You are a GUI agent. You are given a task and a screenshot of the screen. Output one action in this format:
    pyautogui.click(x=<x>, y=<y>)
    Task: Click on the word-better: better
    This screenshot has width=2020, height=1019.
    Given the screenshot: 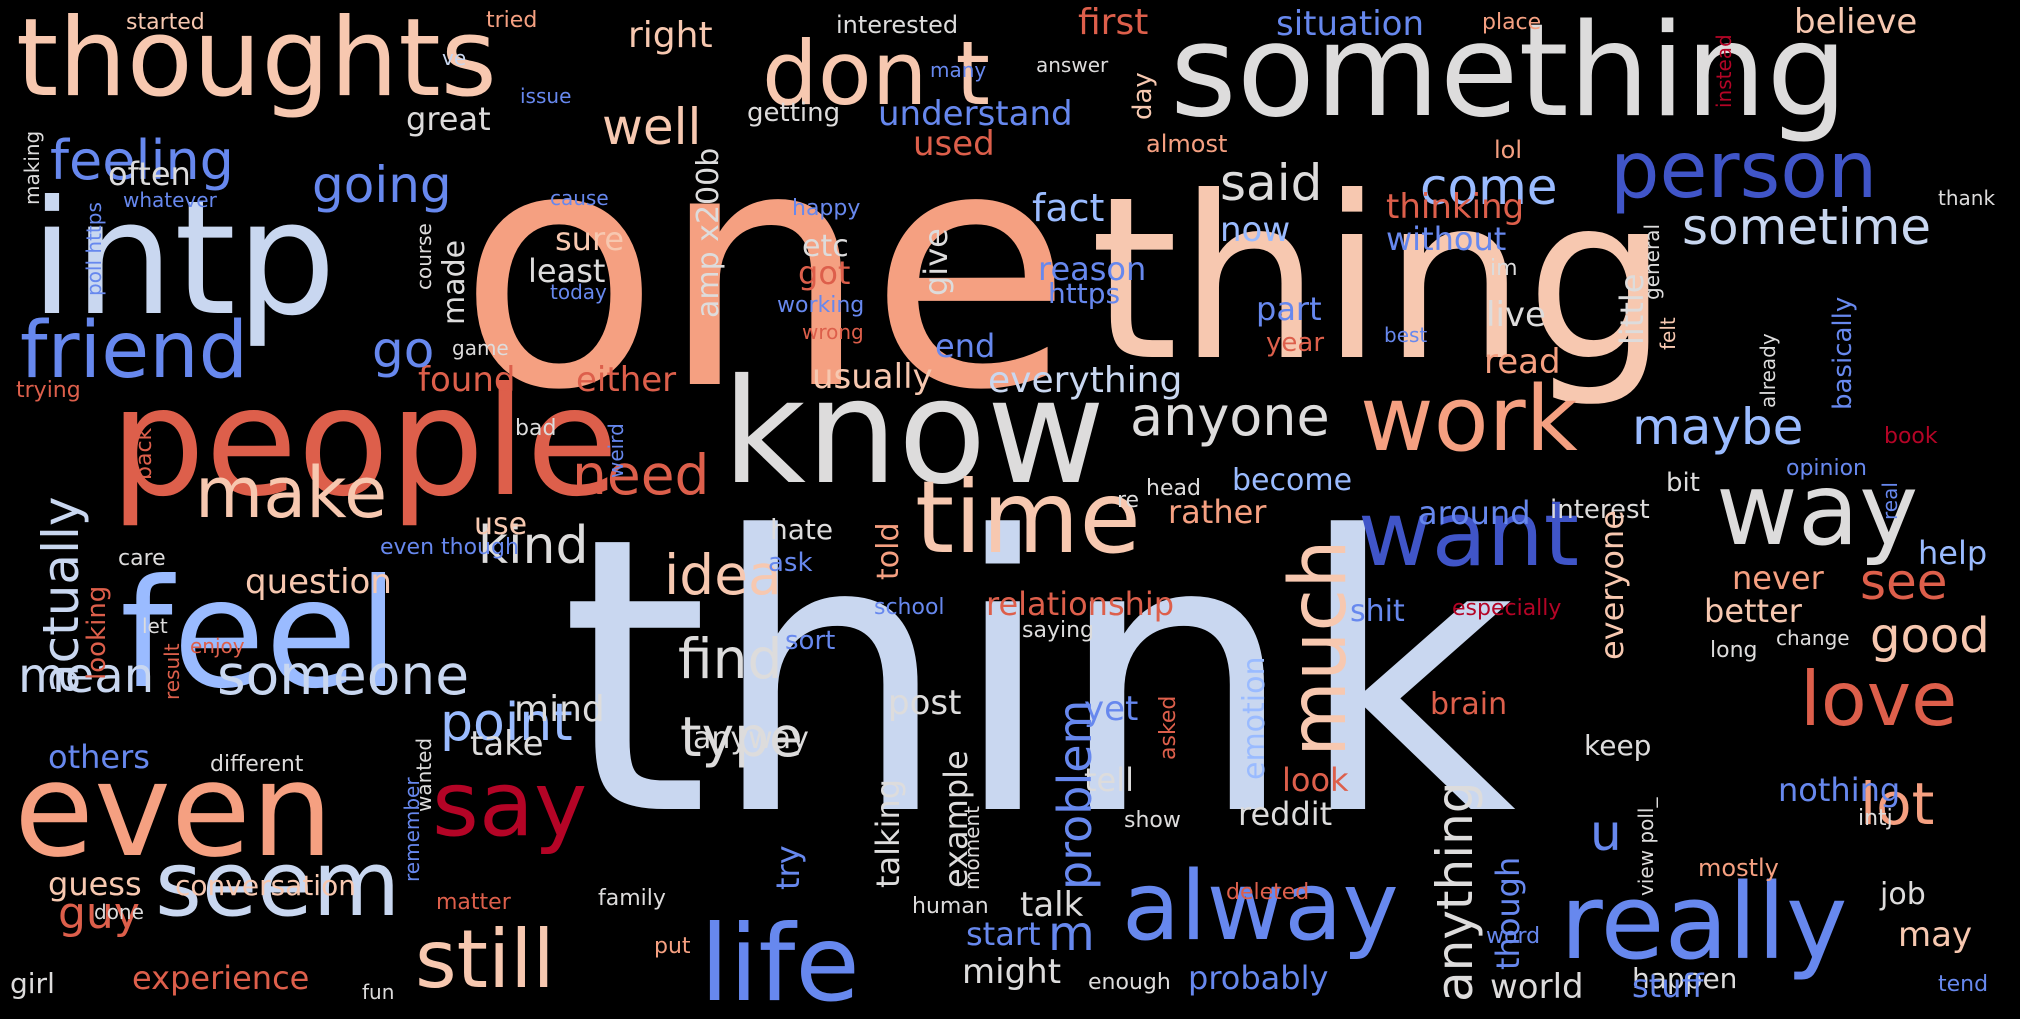 What is the action you would take?
    pyautogui.click(x=1753, y=611)
    